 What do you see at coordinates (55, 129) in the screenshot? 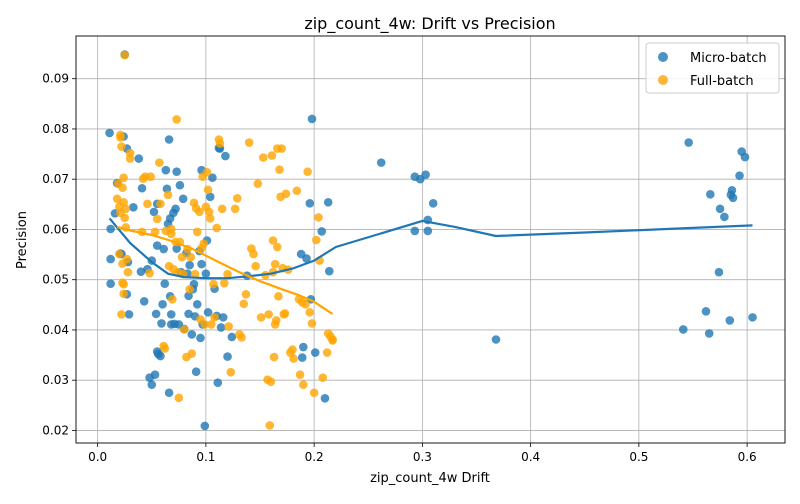
I see `y-tick-label: 0.08` at bounding box center [55, 129].